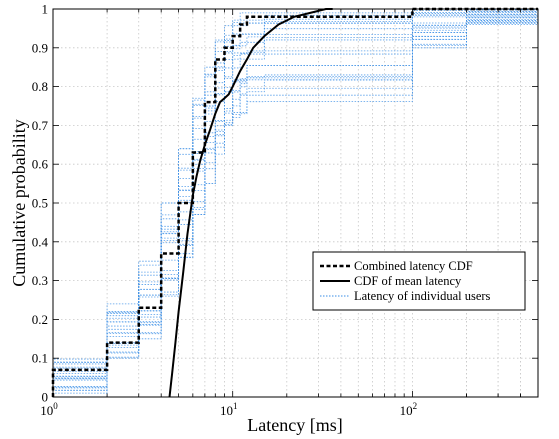 This screenshot has height=439, width=559. I want to click on legend-label-mean: CDF of mean latency, so click(408, 281).